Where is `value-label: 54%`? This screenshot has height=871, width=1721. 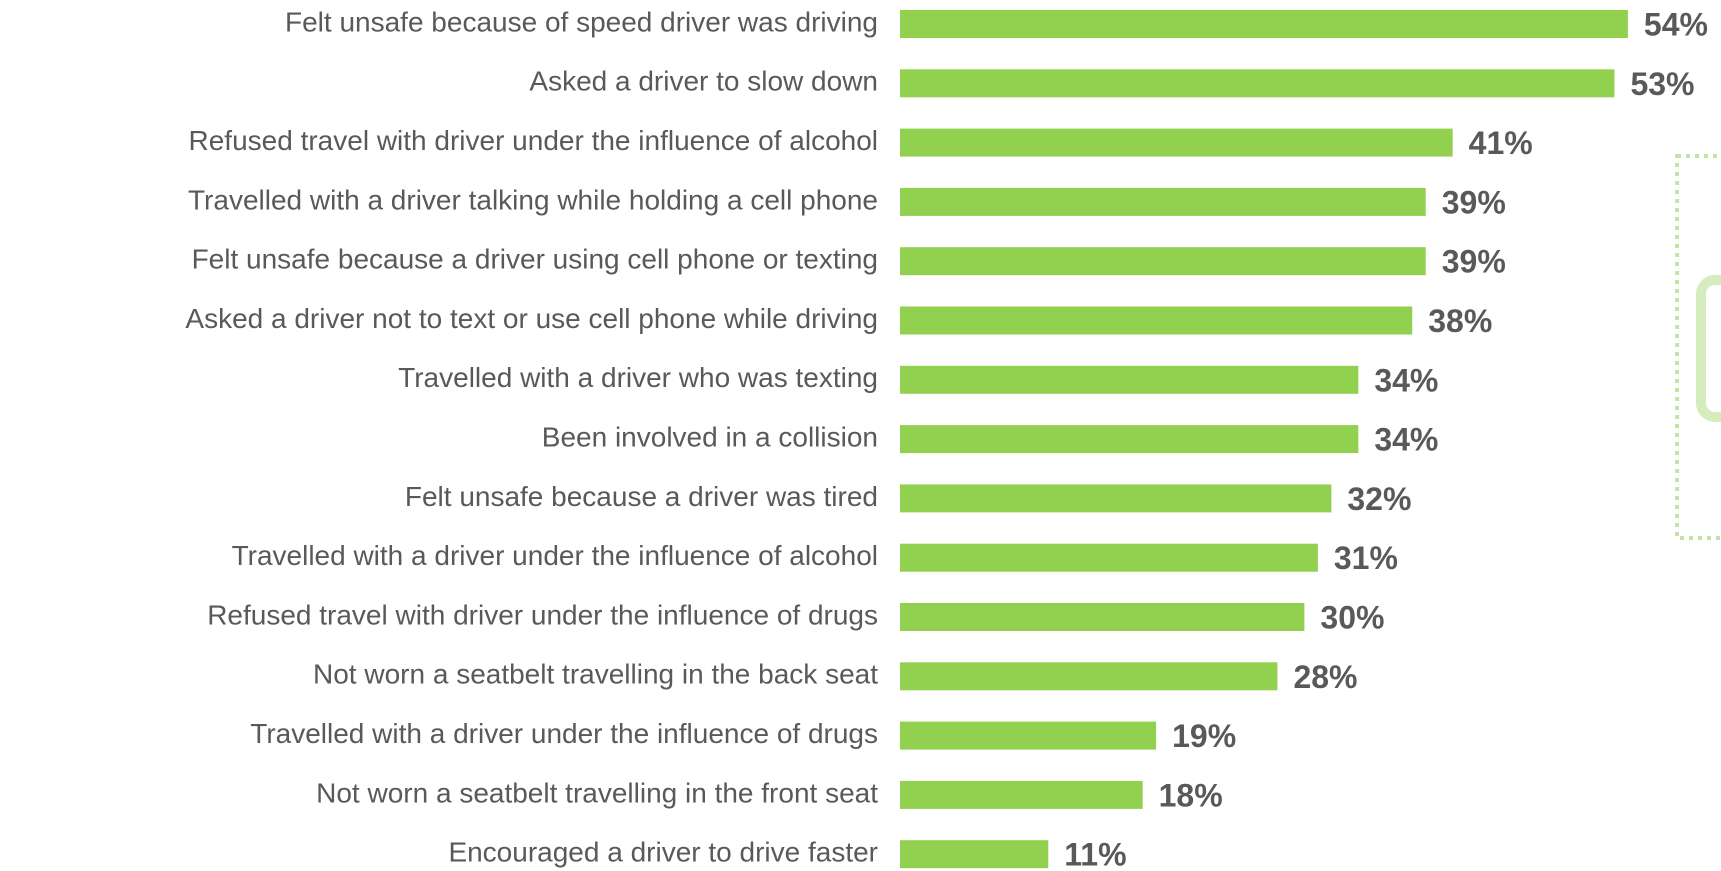
value-label: 54% is located at coordinates (1676, 24).